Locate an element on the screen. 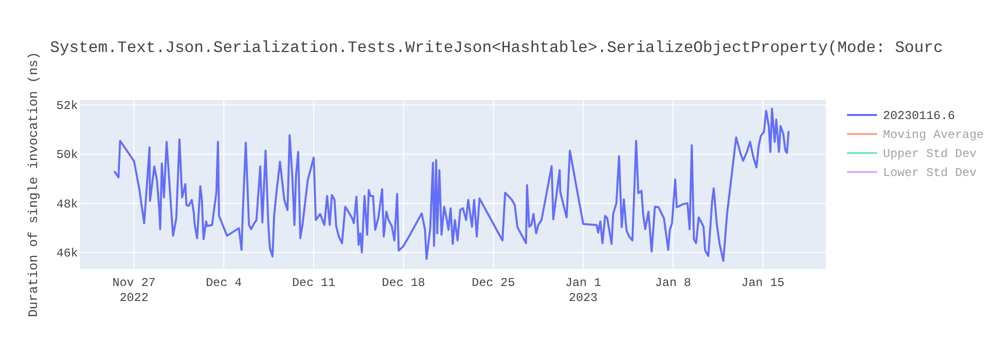  x-tick-label: Dec 18 is located at coordinates (404, 283).